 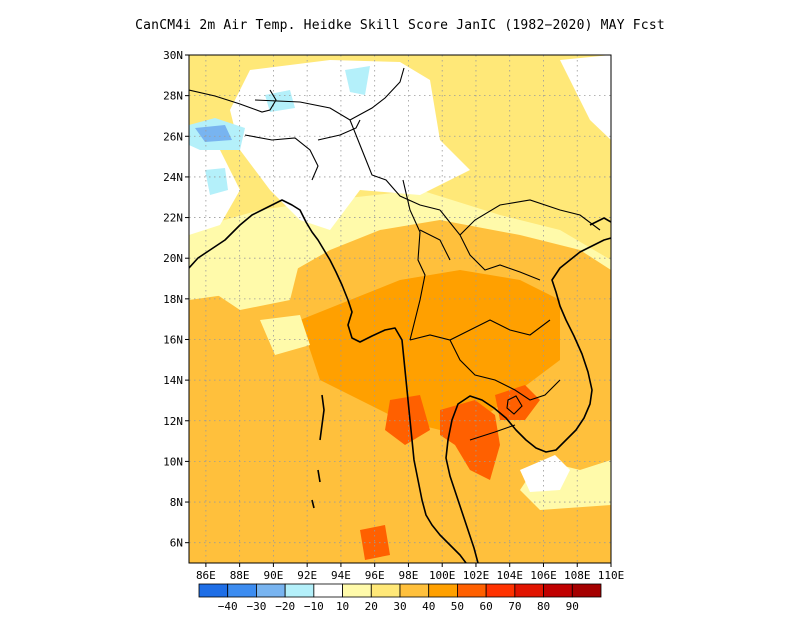 I want to click on colorbar-label: 90, so click(x=572, y=606).